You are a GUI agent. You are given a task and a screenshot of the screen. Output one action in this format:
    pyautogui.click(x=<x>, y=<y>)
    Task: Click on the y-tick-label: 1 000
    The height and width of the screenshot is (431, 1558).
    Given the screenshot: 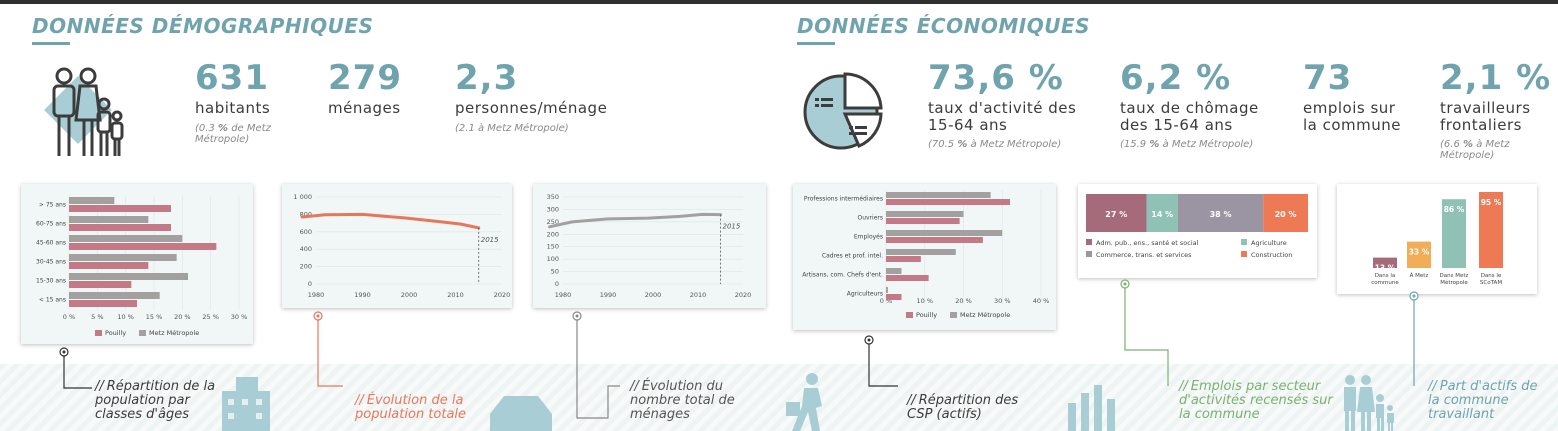 What is the action you would take?
    pyautogui.click(x=302, y=197)
    